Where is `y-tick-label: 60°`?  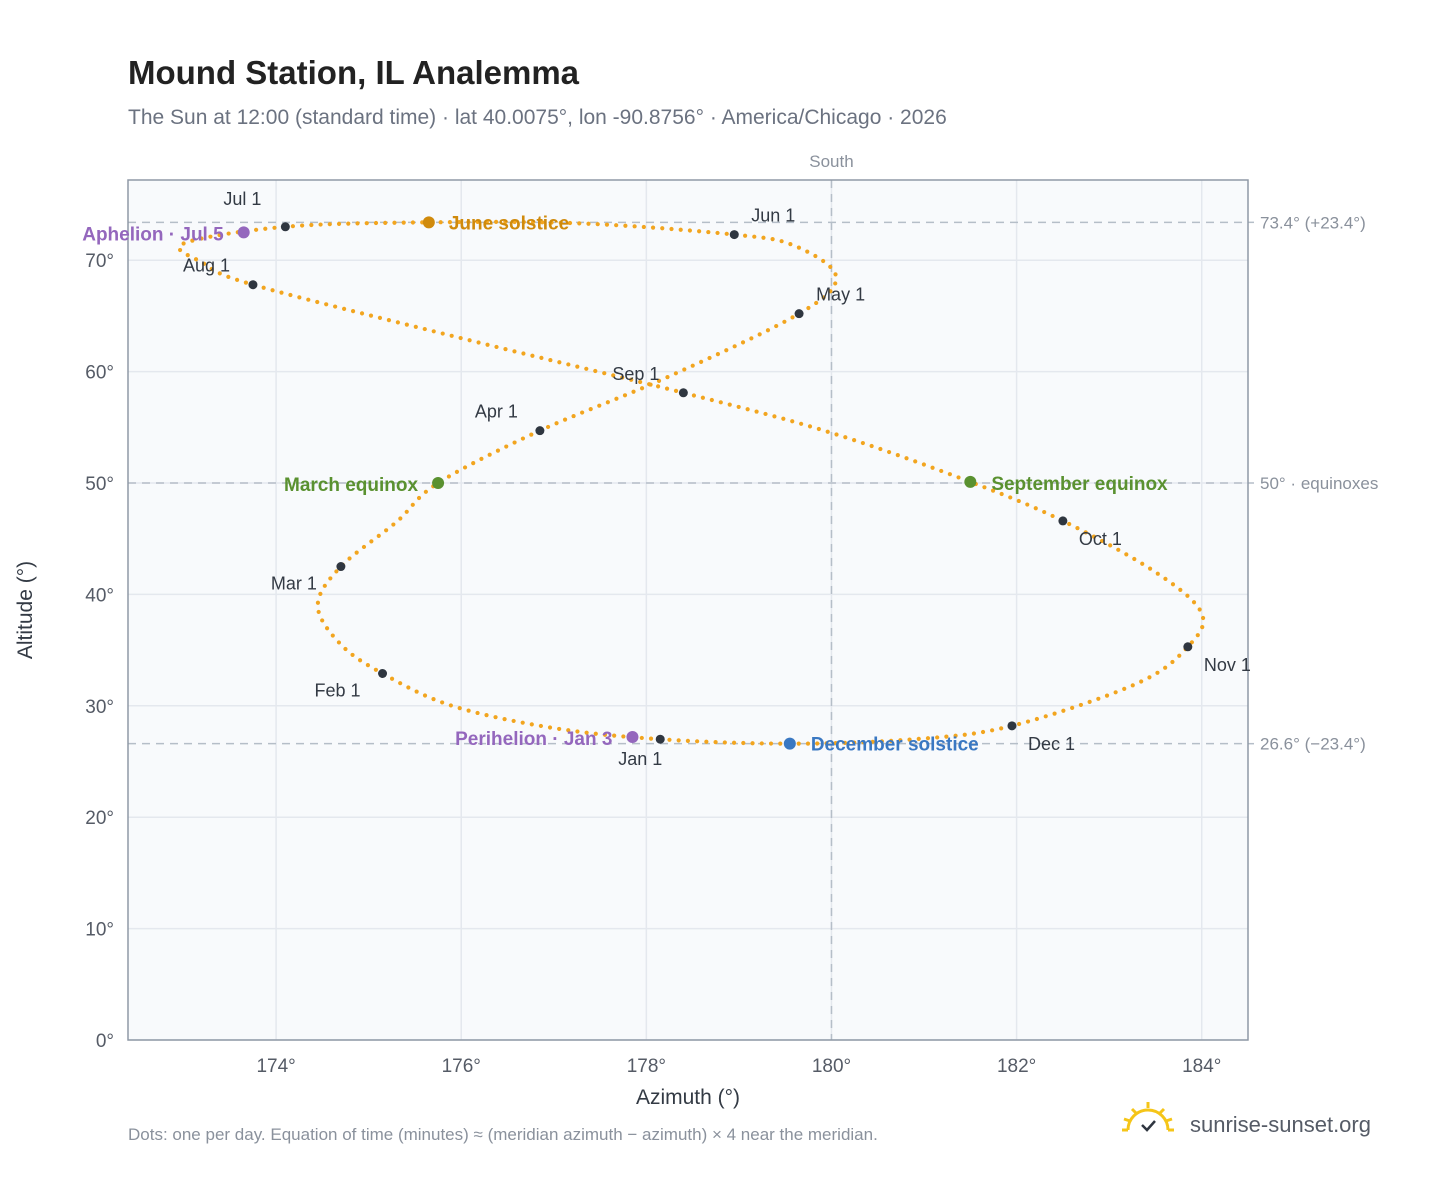 y-tick-label: 60° is located at coordinates (99, 373).